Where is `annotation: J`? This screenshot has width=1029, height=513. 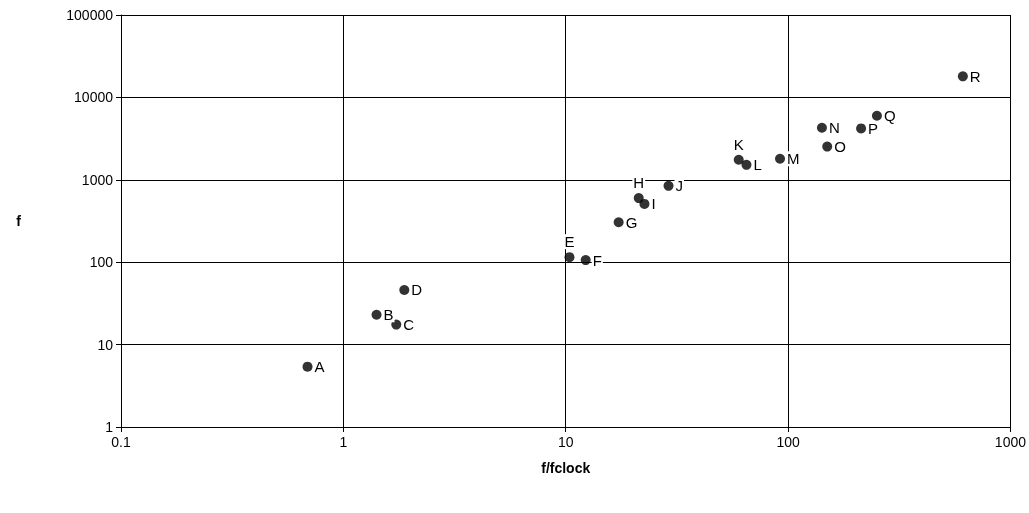
annotation: J is located at coordinates (679, 186).